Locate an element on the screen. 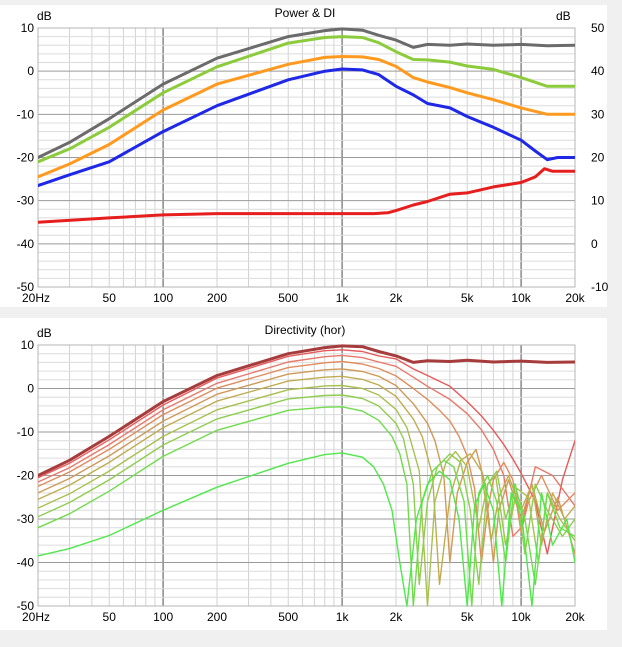 This screenshot has width=622, height=647. y2-tick-label: 50 is located at coordinates (598, 28).